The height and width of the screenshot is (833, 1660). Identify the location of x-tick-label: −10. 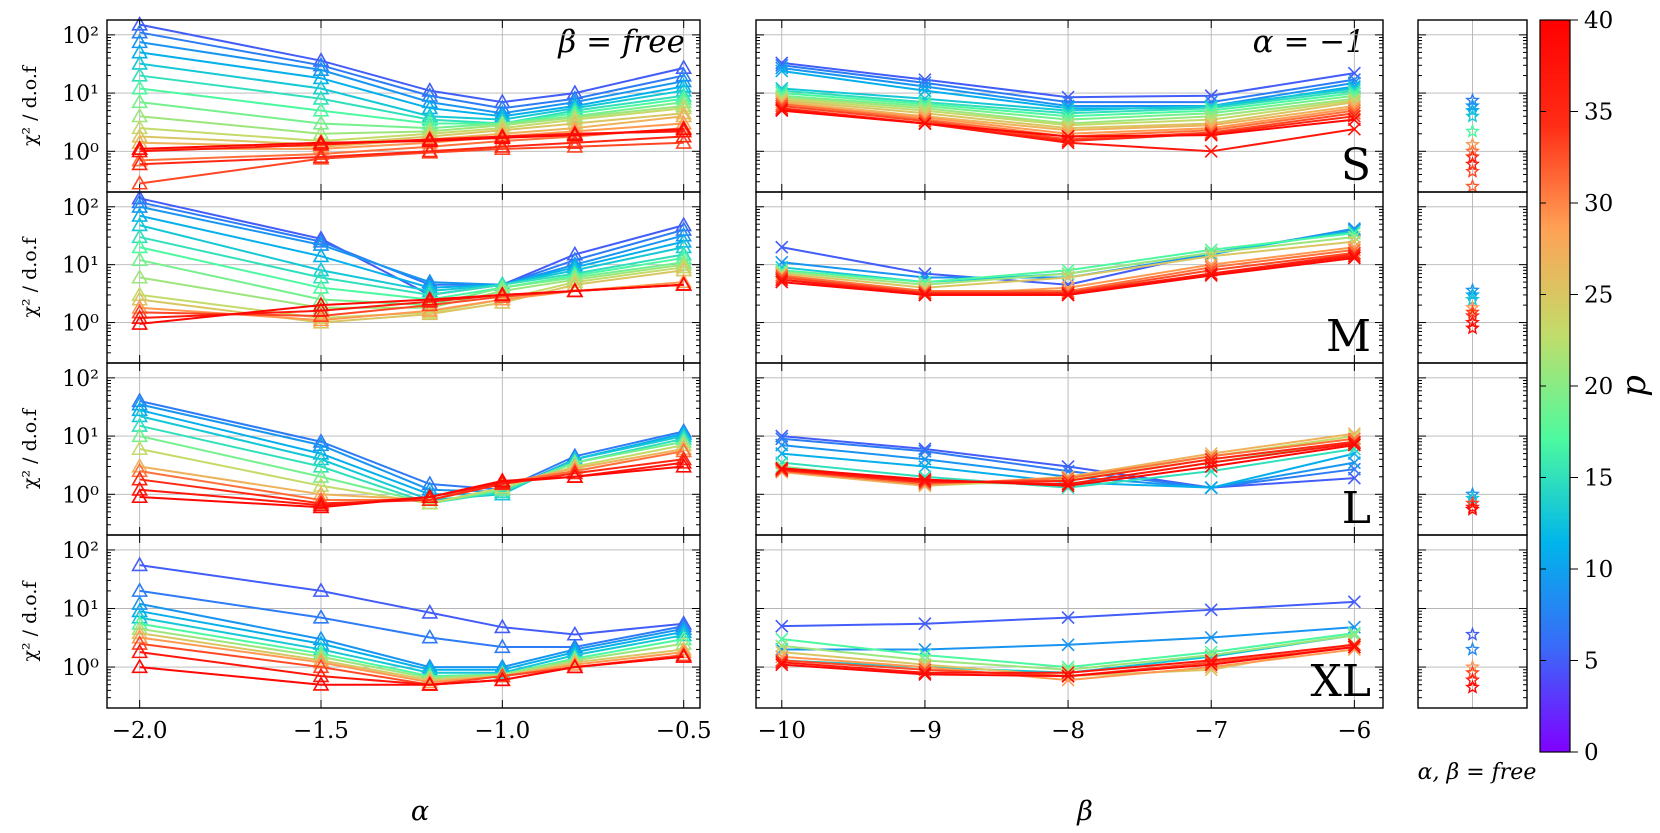
(781, 731).